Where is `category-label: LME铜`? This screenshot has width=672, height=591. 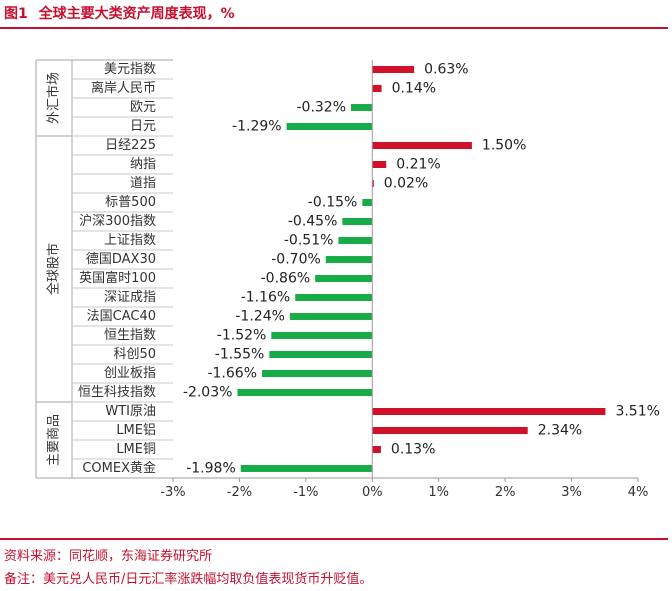 category-label: LME铜 is located at coordinates (136, 449).